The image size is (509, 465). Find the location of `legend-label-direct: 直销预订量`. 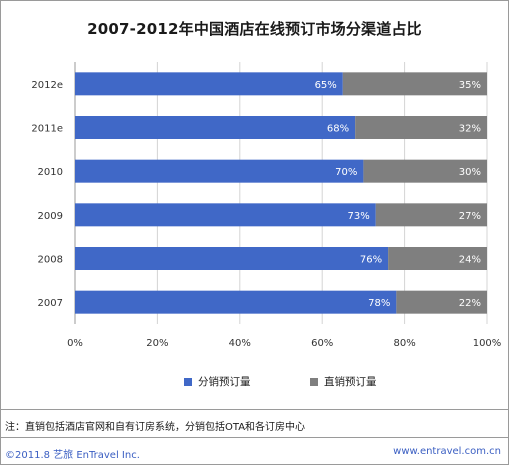

legend-label-direct: 直销预订量 is located at coordinates (350, 382).